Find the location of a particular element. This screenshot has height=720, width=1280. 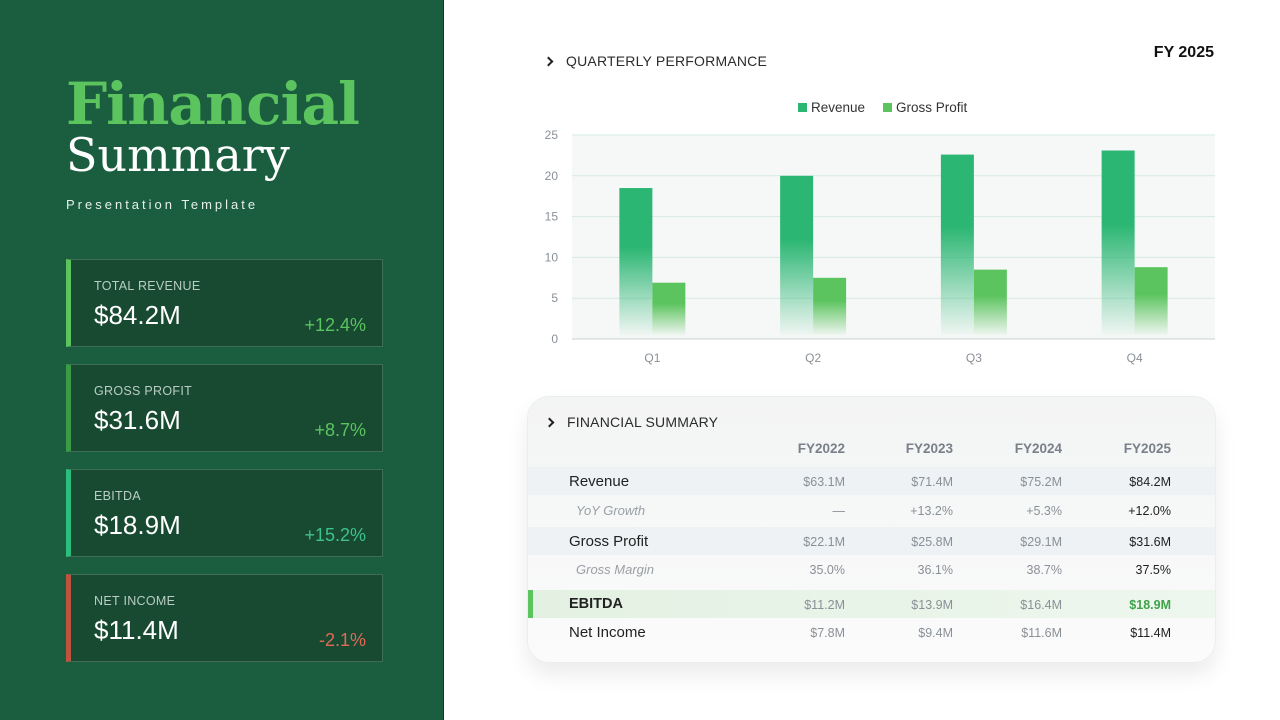

table-cell: $75.2M is located at coordinates (1041, 482).